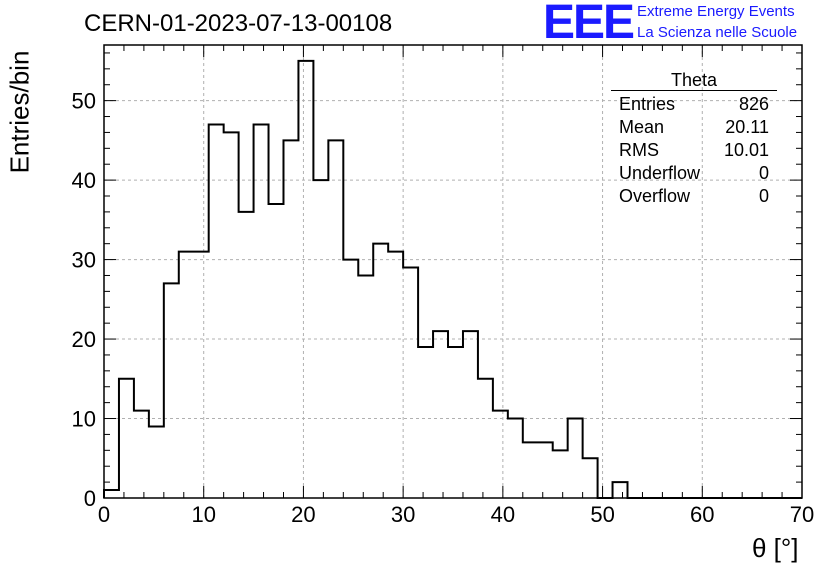 The image size is (836, 572). I want to click on x-tick-label: 70, so click(802, 514).